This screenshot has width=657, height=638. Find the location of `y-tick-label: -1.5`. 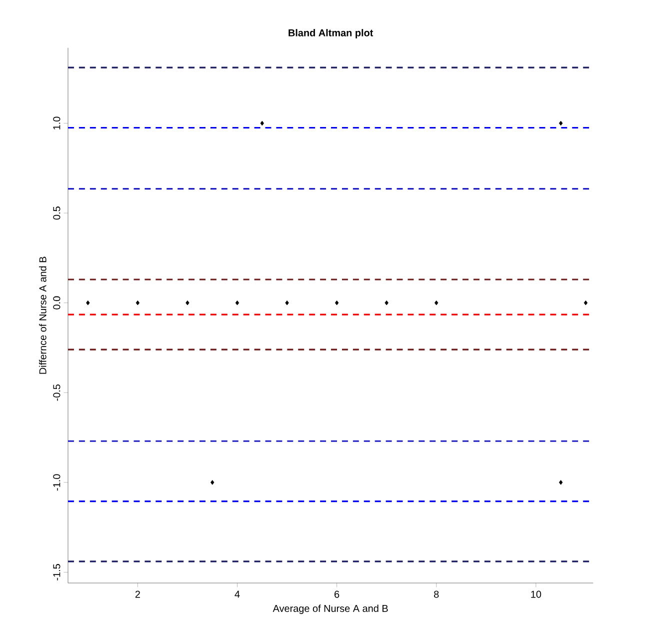

y-tick-label: -1.5 is located at coordinates (56, 572).